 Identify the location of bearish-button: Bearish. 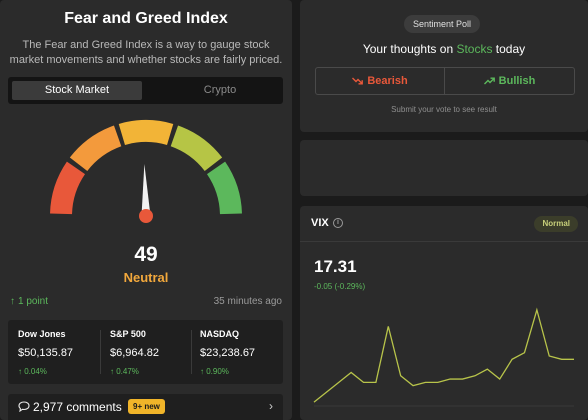
(380, 81).